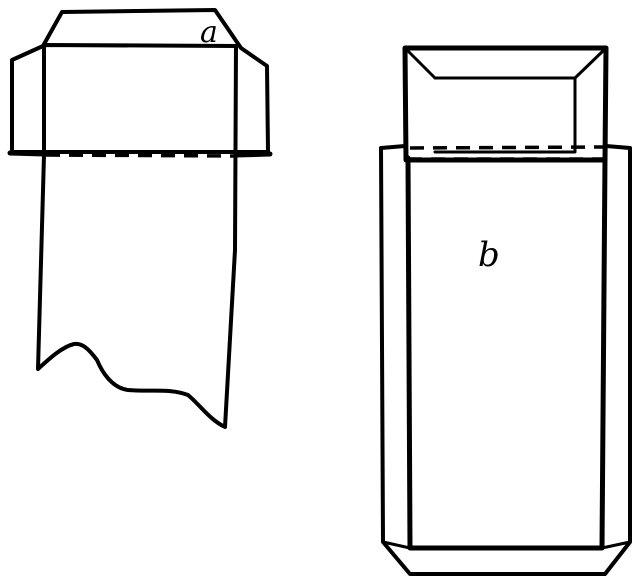 Image resolution: width=643 pixels, height=585 pixels. I want to click on figure-b-lid-bevel-tr, so click(589, 64).